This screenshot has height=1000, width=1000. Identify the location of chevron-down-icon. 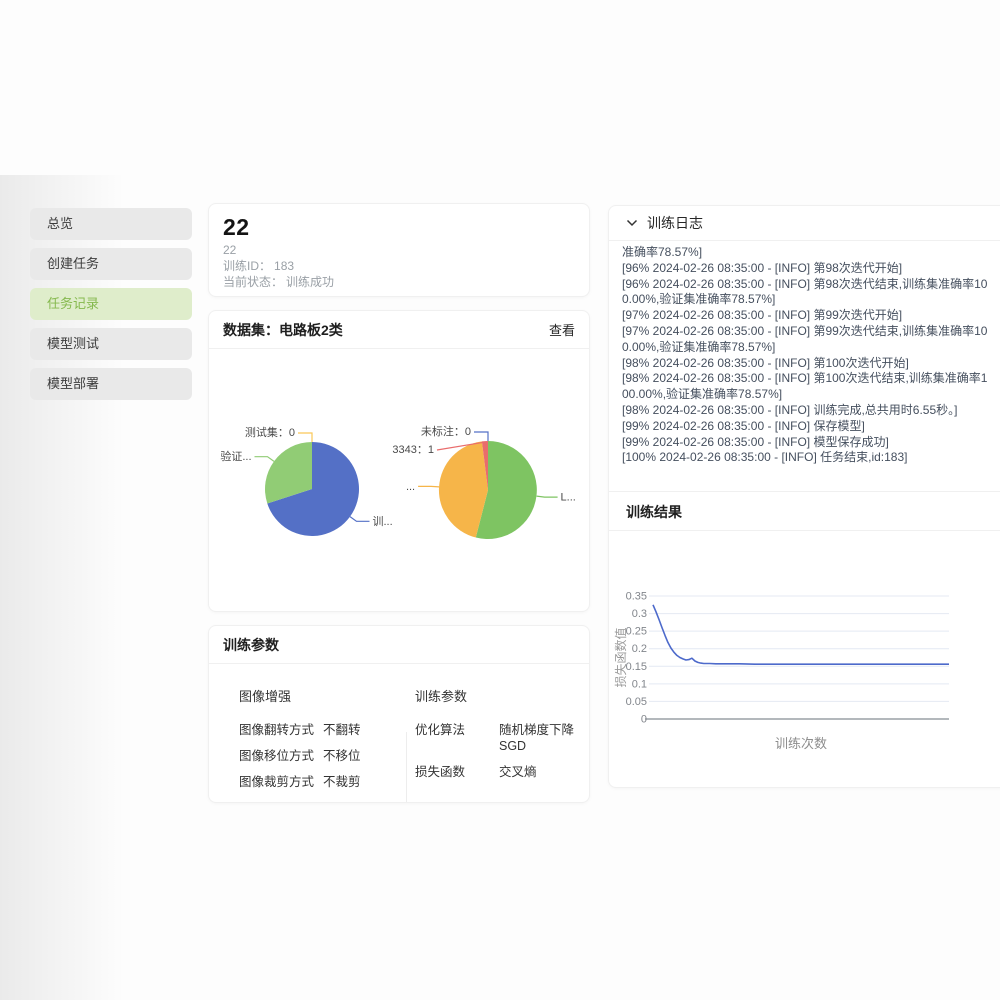
(632, 223).